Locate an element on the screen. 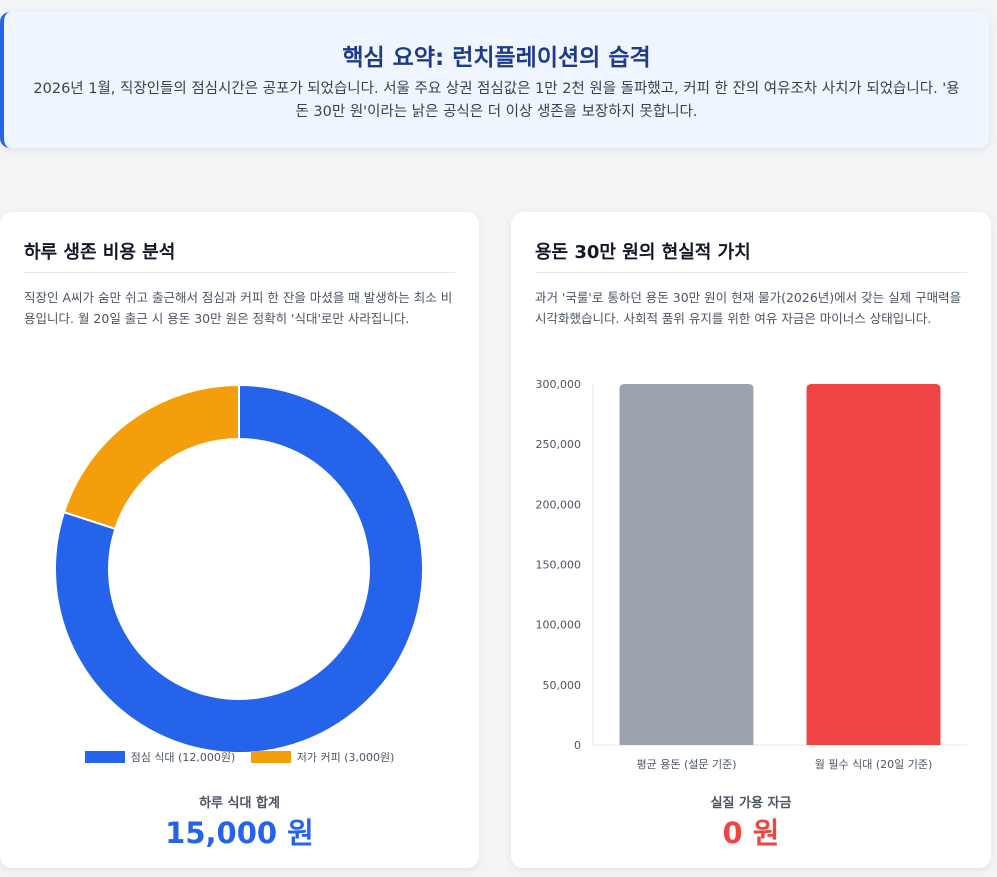 The height and width of the screenshot is (877, 997). x-tick-label: 평균 용돈 (설문 기준) is located at coordinates (686, 764).